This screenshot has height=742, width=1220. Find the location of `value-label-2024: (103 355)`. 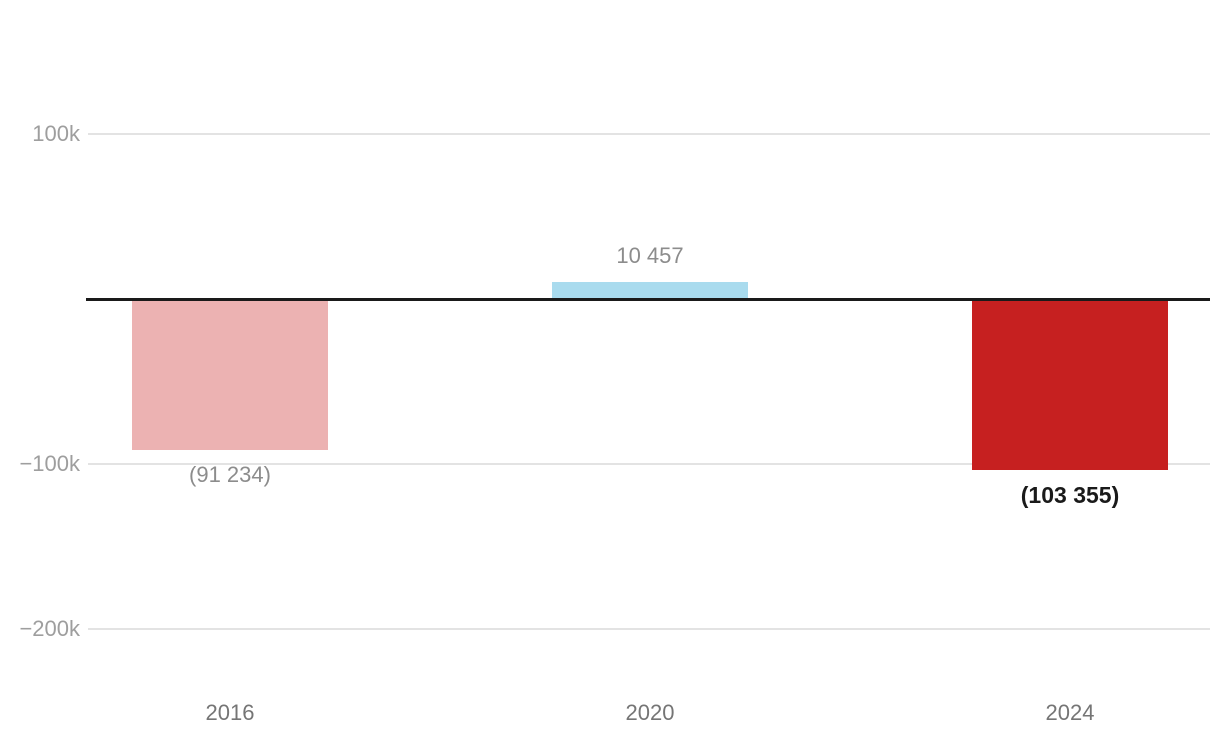

value-label-2024: (103 355) is located at coordinates (1070, 494).